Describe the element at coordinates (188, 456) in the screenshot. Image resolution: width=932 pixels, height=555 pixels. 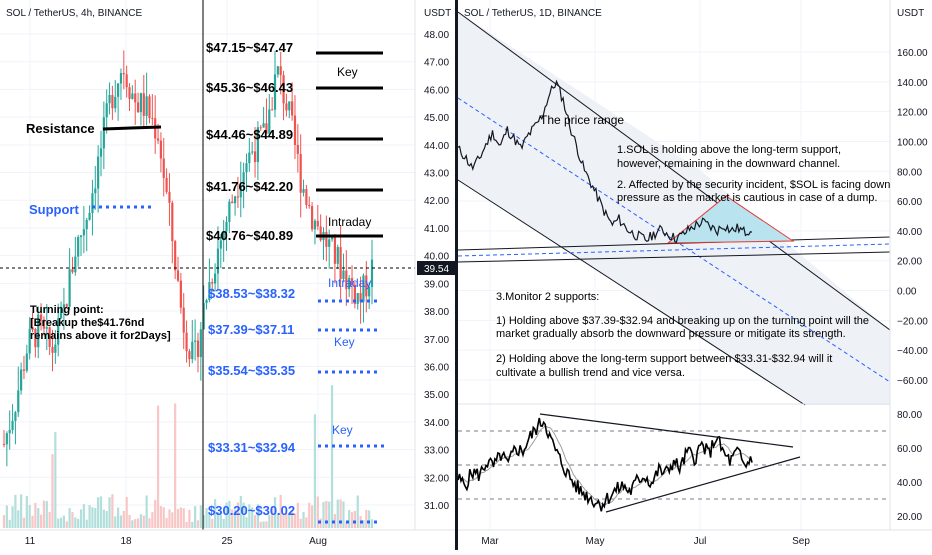
I see `left-volume-bars` at that location.